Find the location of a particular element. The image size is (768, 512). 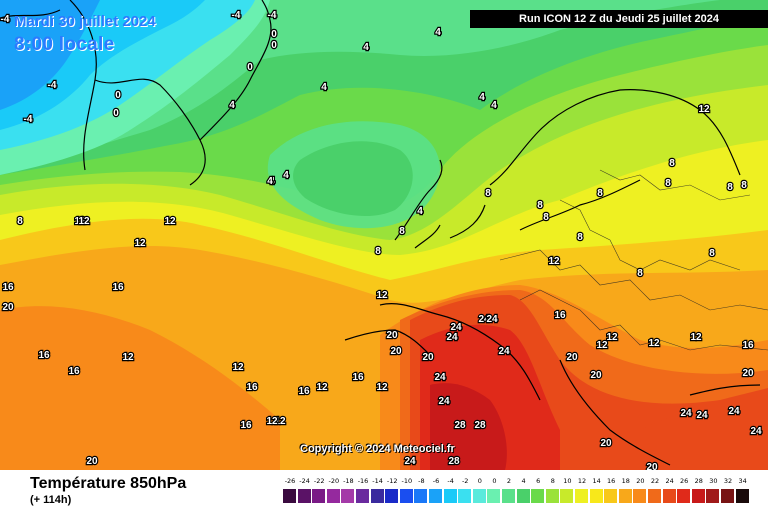

legend-tick-label: -4 is located at coordinates (450, 481).